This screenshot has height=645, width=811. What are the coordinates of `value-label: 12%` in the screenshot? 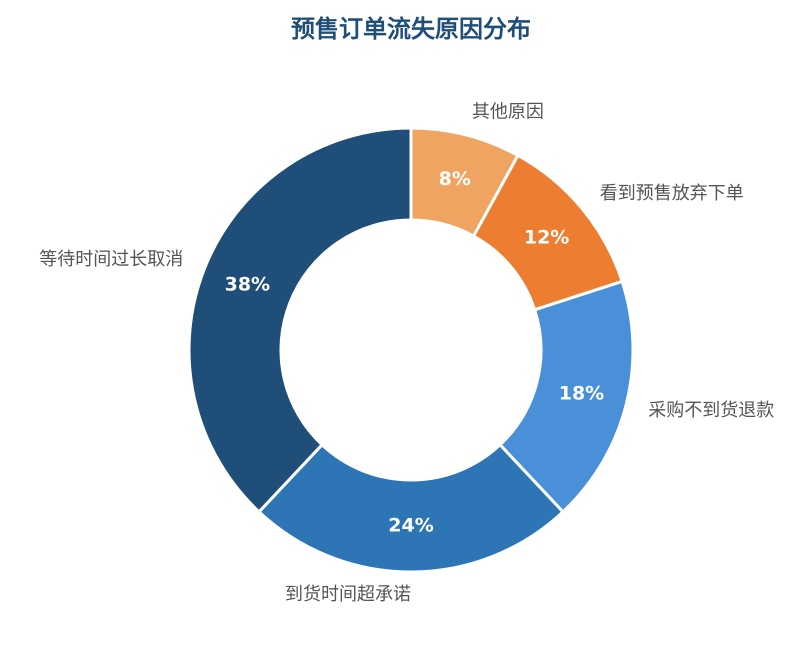 It's located at (546, 237).